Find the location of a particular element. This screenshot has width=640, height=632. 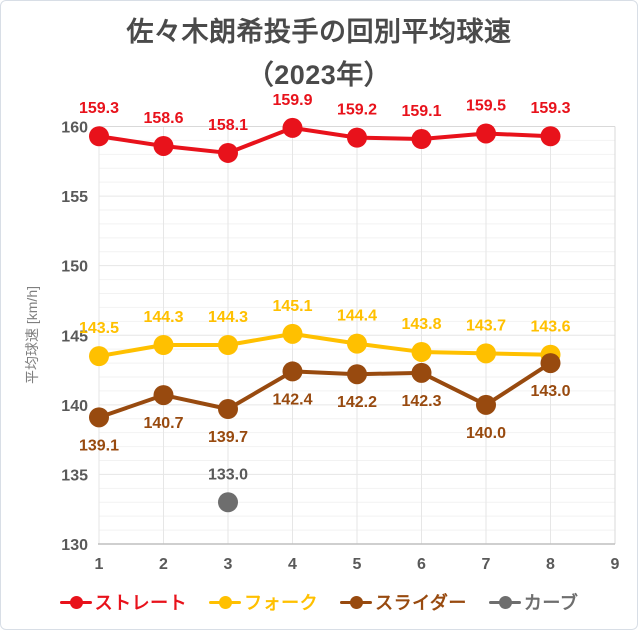

data-label-フォーク: 143.5 is located at coordinates (99, 328).